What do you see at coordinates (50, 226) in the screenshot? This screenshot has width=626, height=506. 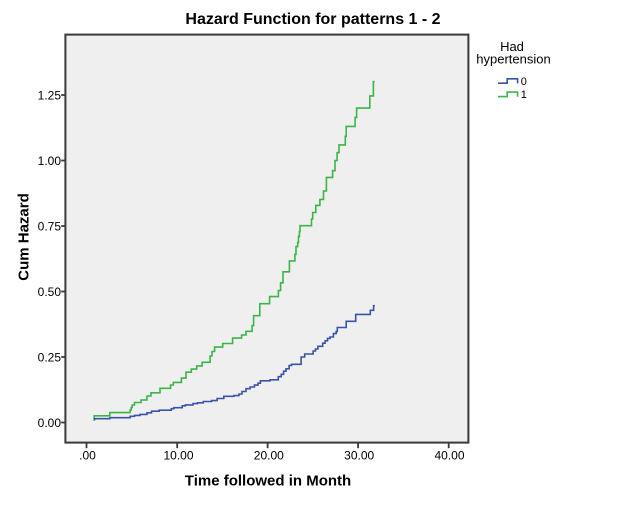 I see `svg-text: 0.75` at bounding box center [50, 226].